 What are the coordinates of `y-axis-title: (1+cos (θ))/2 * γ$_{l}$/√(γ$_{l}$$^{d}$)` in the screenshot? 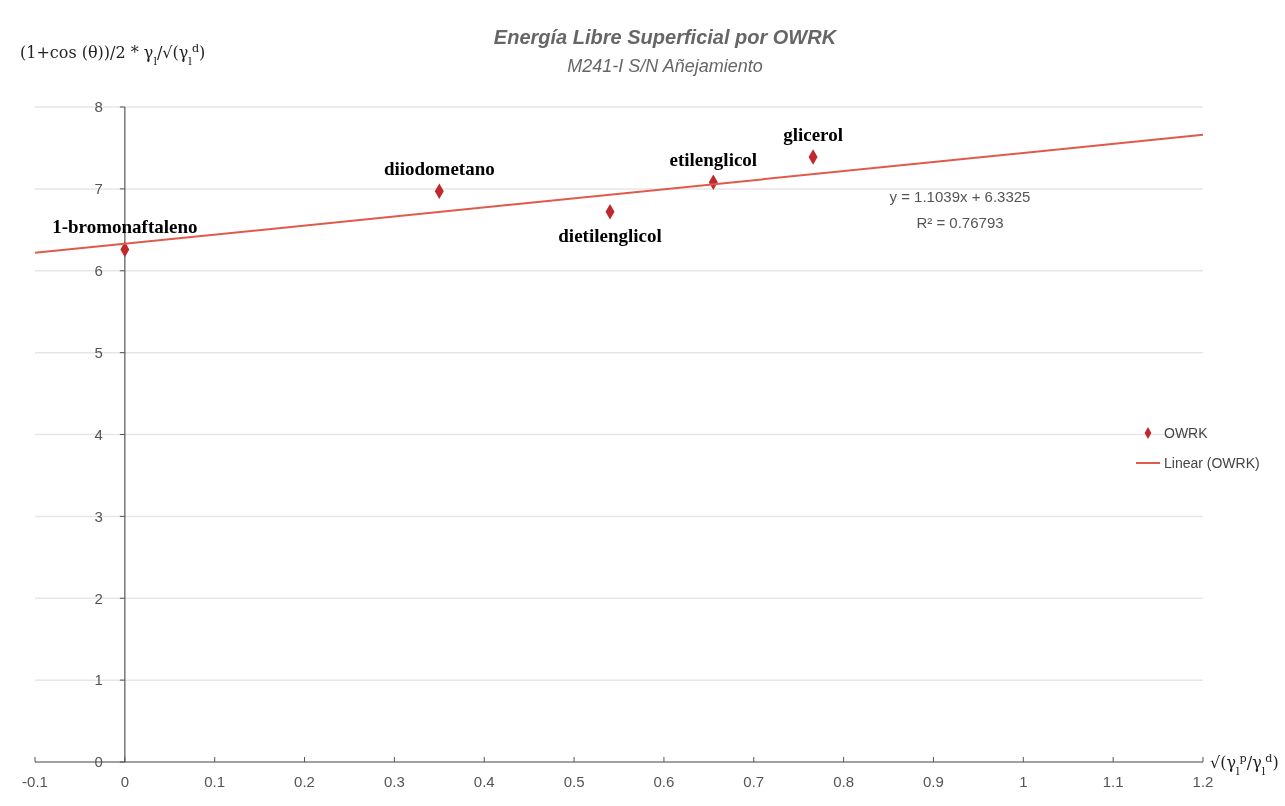 It's located at (113, 54).